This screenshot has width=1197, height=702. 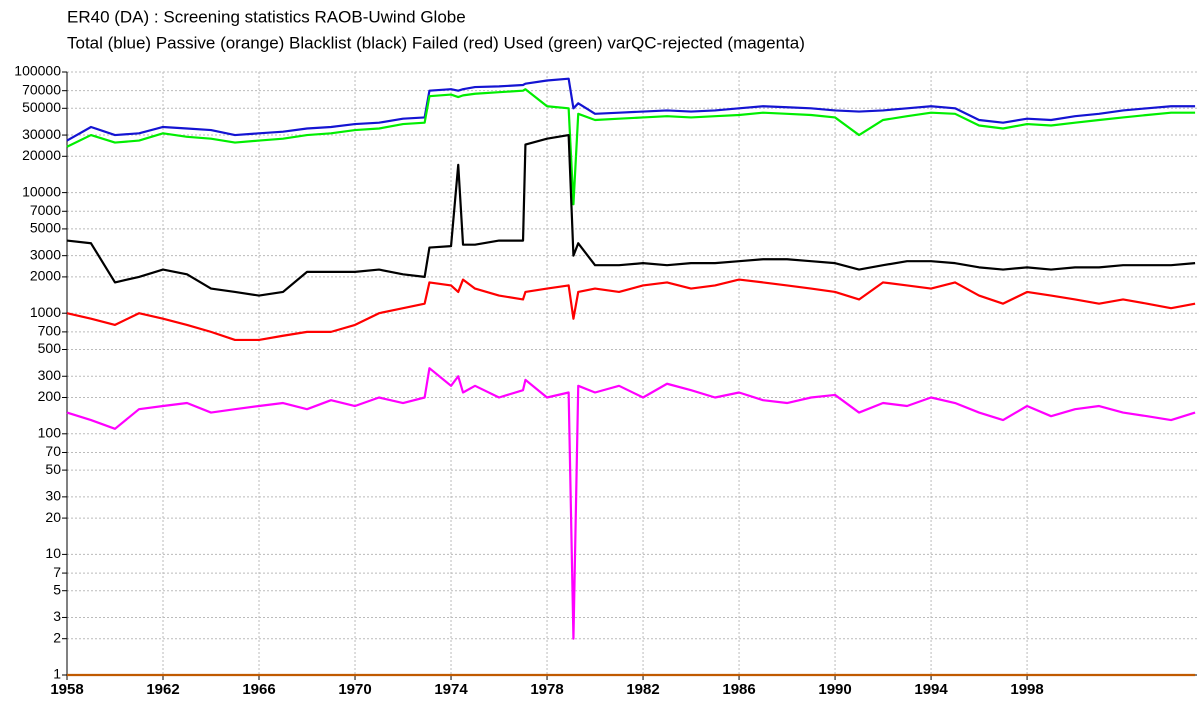 I want to click on y-tick-label: 5000, so click(x=45, y=228).